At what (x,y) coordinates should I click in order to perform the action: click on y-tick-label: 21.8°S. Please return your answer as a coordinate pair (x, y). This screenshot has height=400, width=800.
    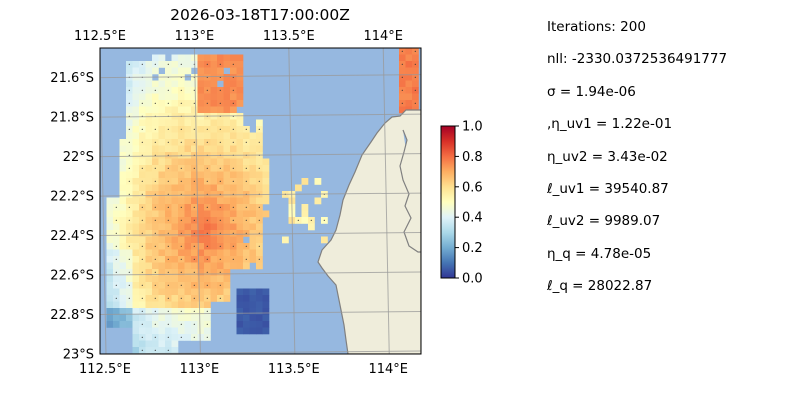
    Looking at the image, I should click on (72, 118).